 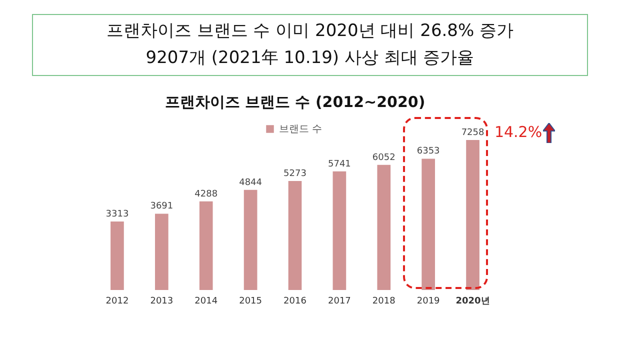 I want to click on chart-title: 프랜차이즈 브랜드 수 (2012~2020), so click(x=295, y=102).